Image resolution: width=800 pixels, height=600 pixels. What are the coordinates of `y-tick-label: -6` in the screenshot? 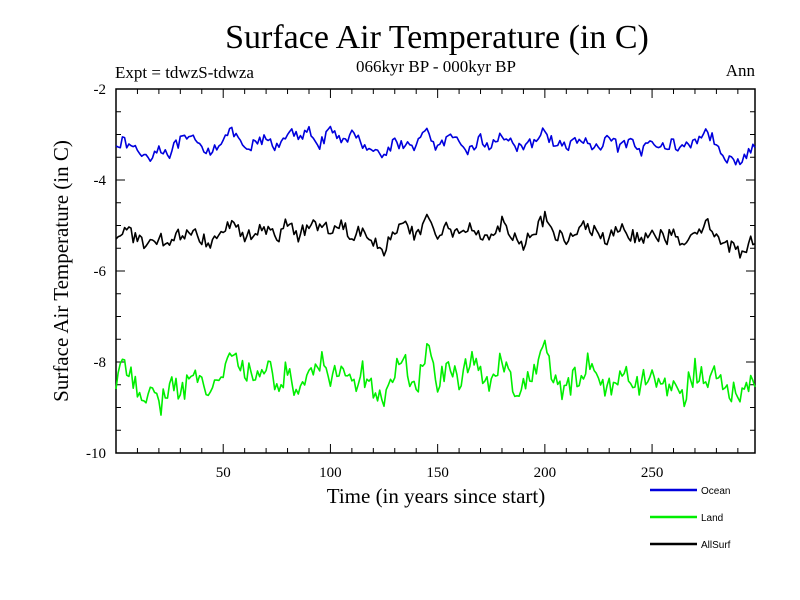 It's located at (100, 272).